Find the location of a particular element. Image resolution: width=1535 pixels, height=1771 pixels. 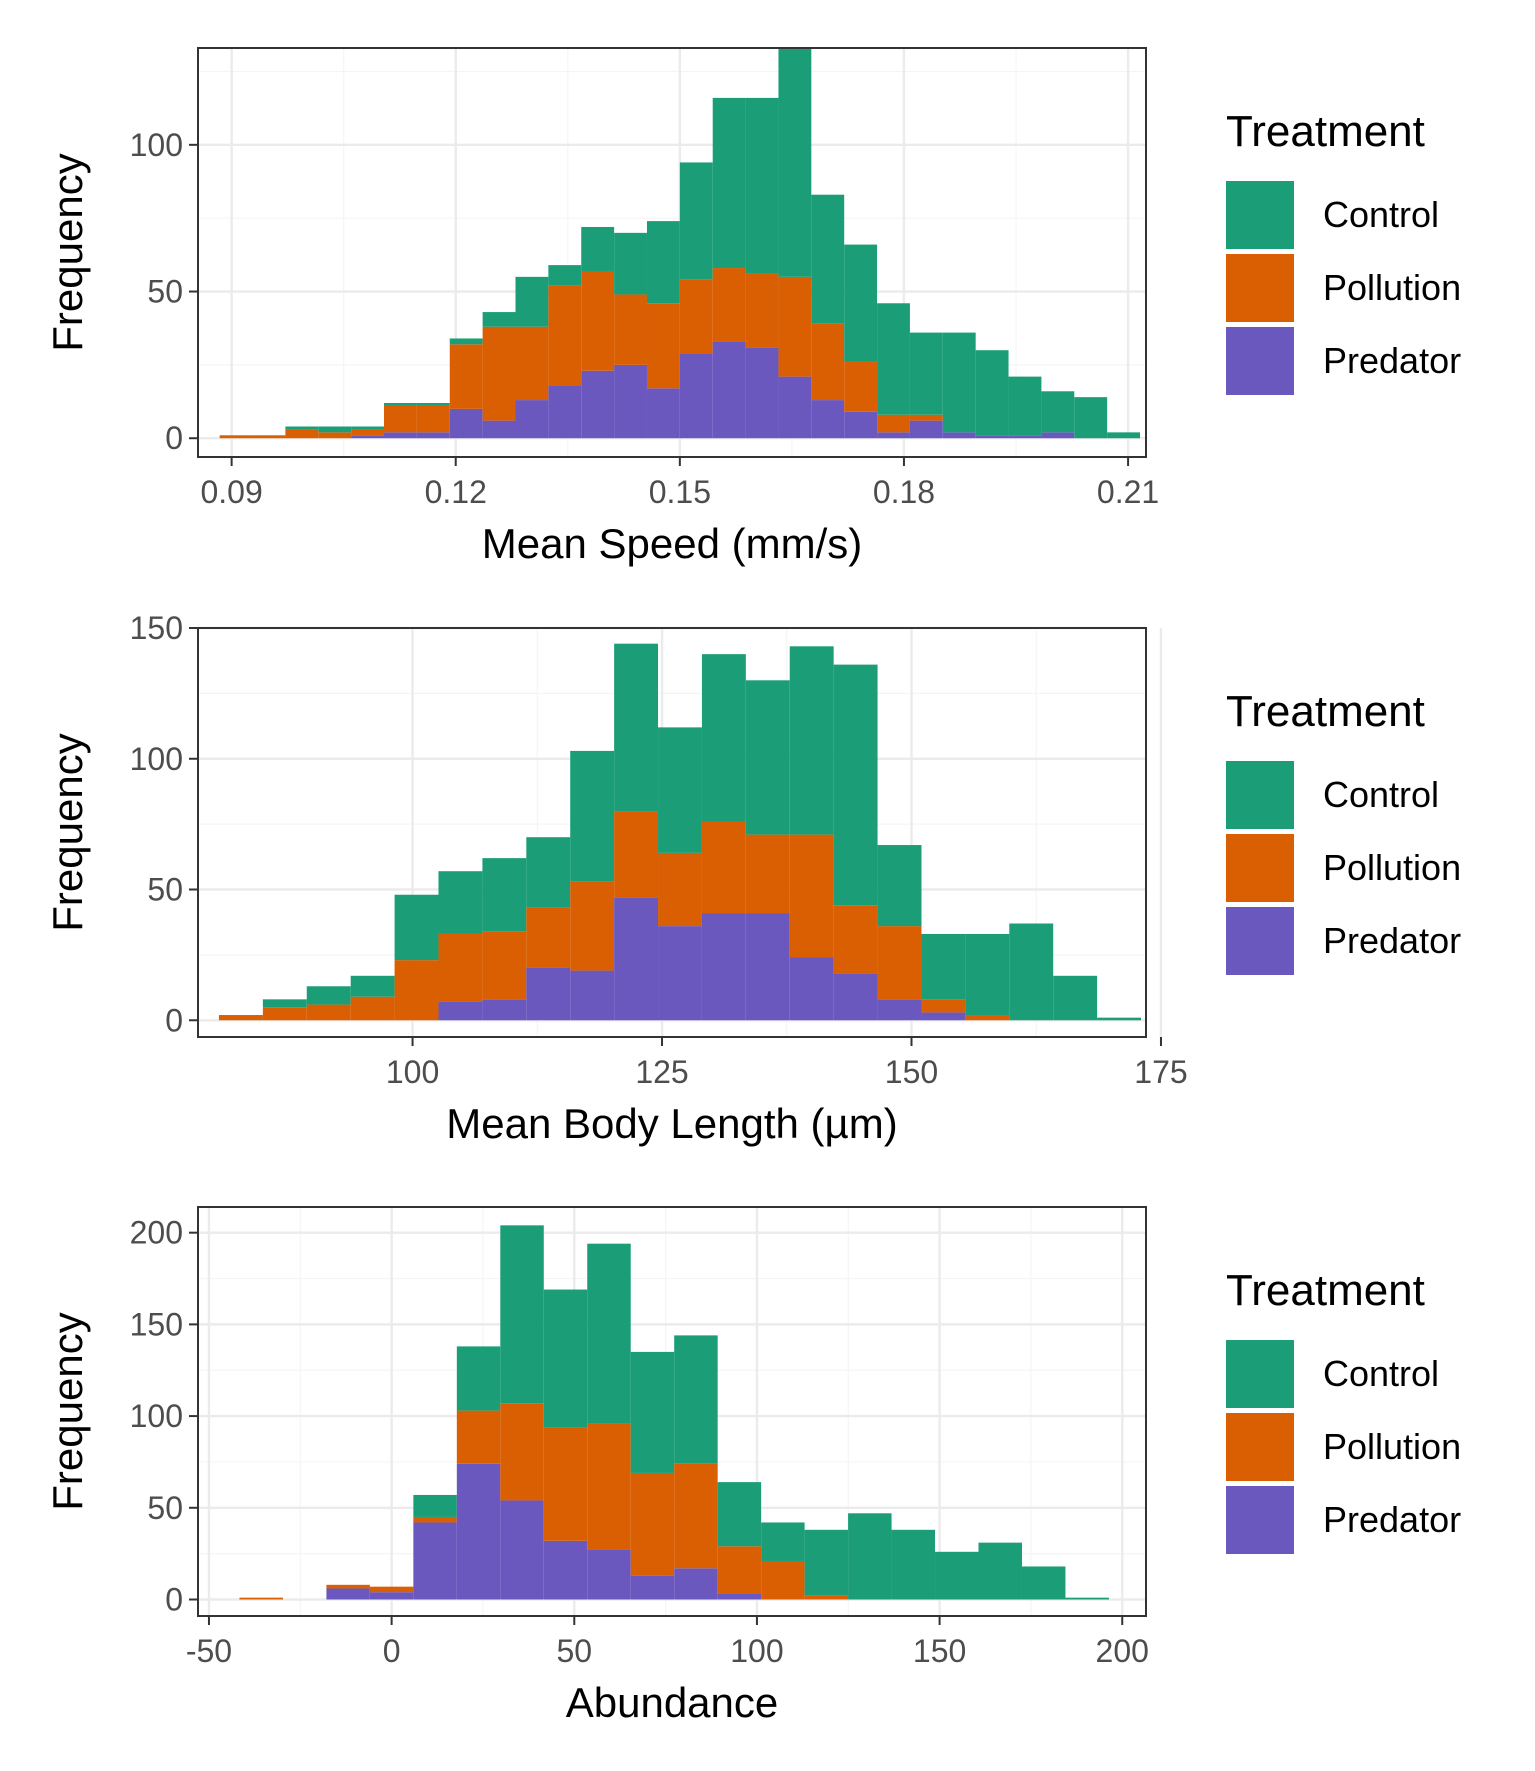

panel-border is located at coordinates (672, 1411).